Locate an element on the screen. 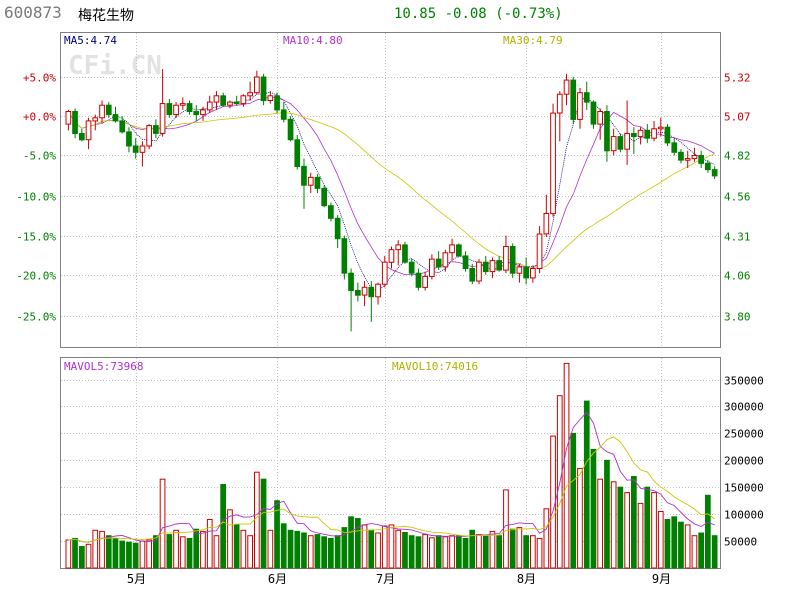 Image resolution: width=800 pixels, height=600 pixels. ma-legend: MA30:4.79 is located at coordinates (533, 40).